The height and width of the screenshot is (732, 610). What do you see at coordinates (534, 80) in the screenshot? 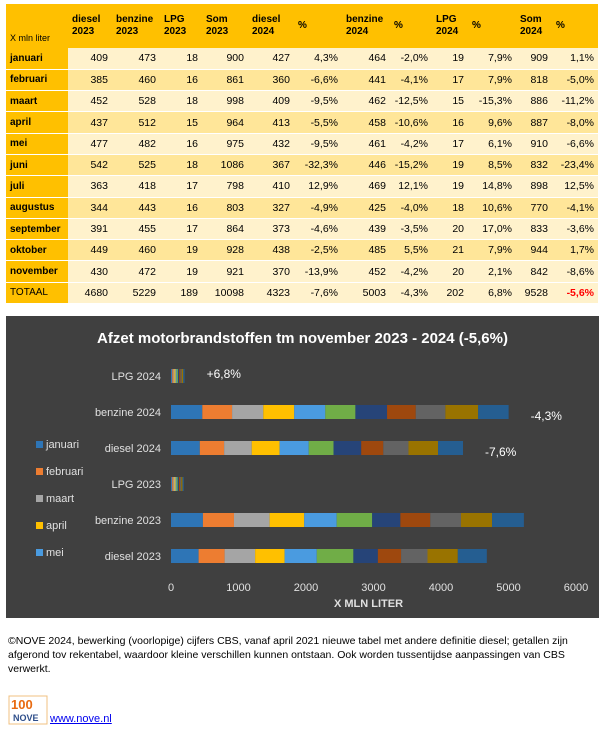
I see `value-cell: 818` at bounding box center [534, 80].